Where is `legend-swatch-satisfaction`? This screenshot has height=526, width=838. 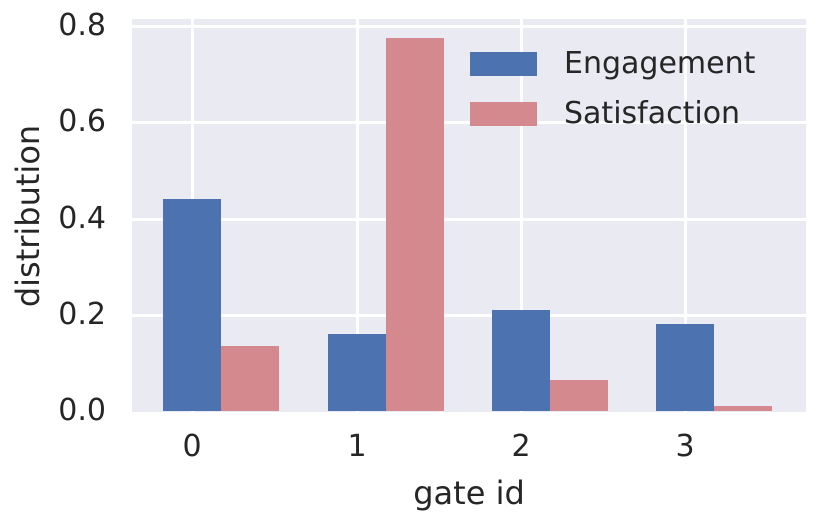 legend-swatch-satisfaction is located at coordinates (503, 113).